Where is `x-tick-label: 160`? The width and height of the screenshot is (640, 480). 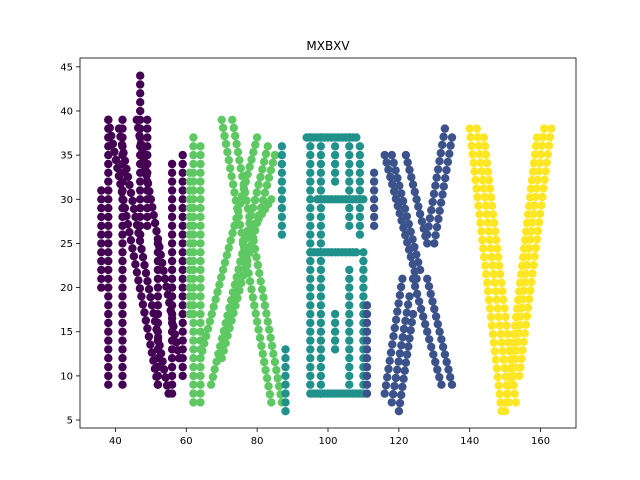
x-tick-label: 160 is located at coordinates (540, 441).